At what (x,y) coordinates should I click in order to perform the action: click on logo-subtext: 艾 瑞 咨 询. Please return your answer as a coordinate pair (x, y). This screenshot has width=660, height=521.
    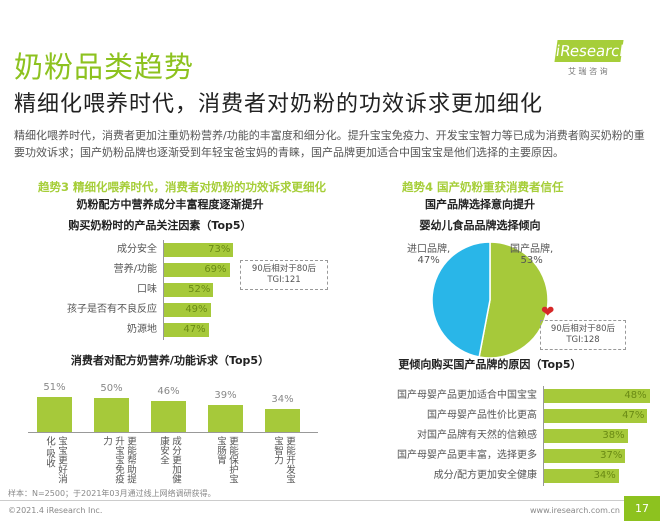
    Looking at the image, I should click on (588, 71).